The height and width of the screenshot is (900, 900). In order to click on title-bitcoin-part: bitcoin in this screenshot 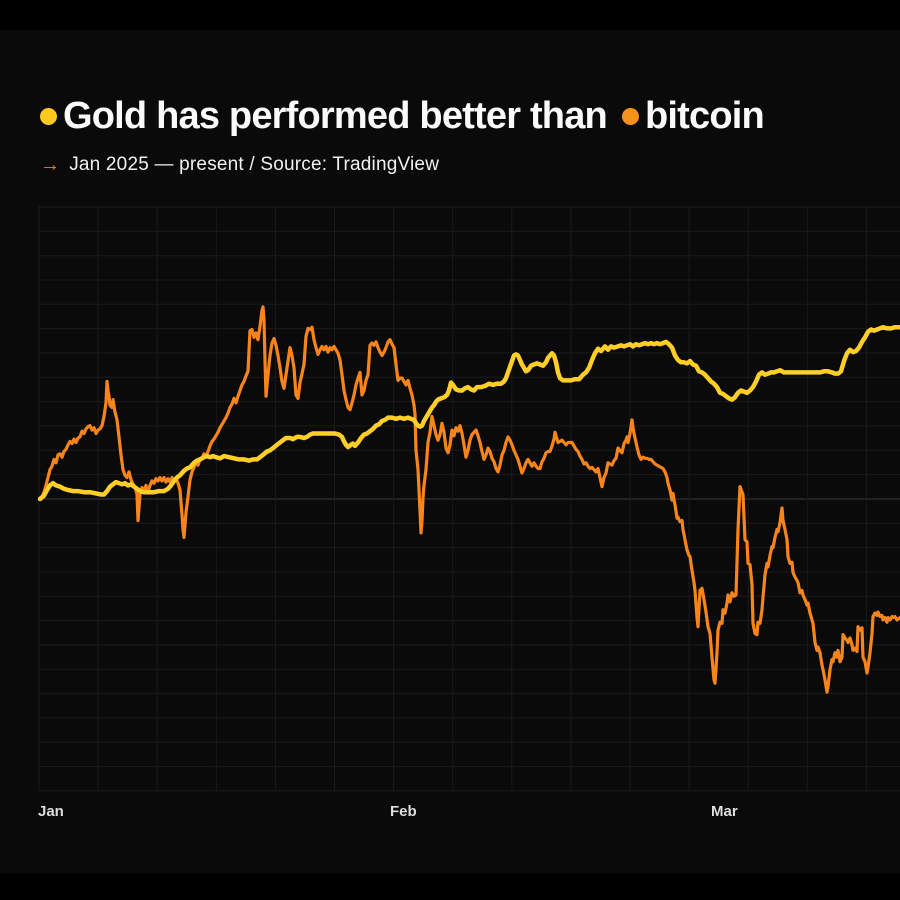, I will do `click(704, 116)`.